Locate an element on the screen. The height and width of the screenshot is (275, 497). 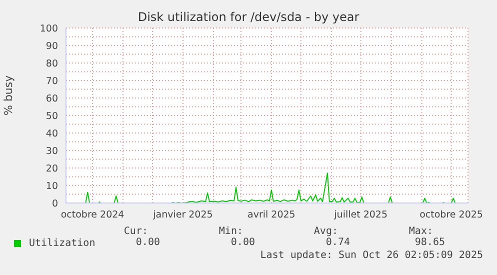
y-tick-label: 10 is located at coordinates (52, 186).